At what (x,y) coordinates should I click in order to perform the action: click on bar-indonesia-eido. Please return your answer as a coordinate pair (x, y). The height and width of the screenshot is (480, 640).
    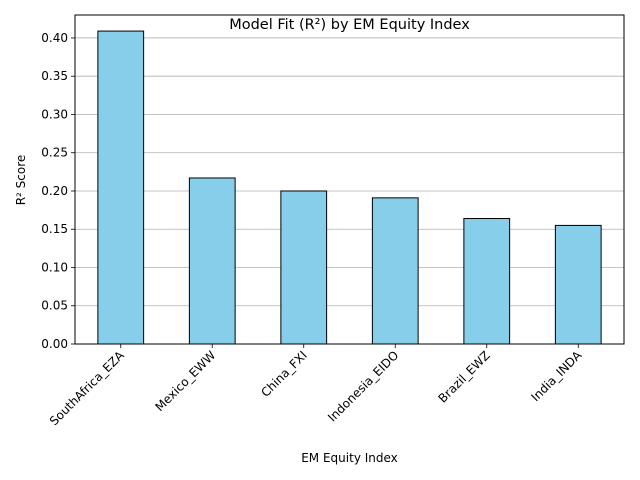
    Looking at the image, I should click on (395, 271).